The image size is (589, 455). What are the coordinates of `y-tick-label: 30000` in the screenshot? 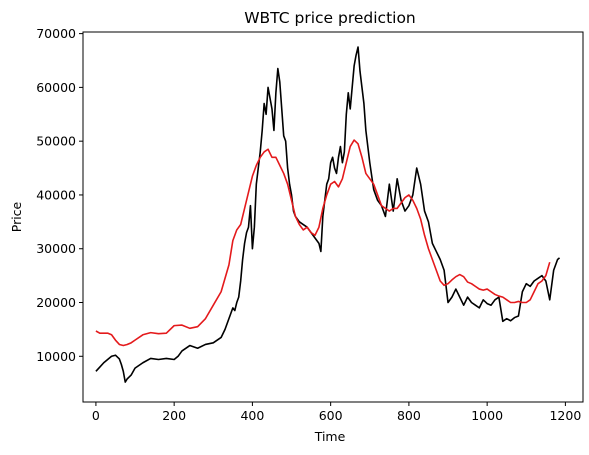 It's located at (56, 248).